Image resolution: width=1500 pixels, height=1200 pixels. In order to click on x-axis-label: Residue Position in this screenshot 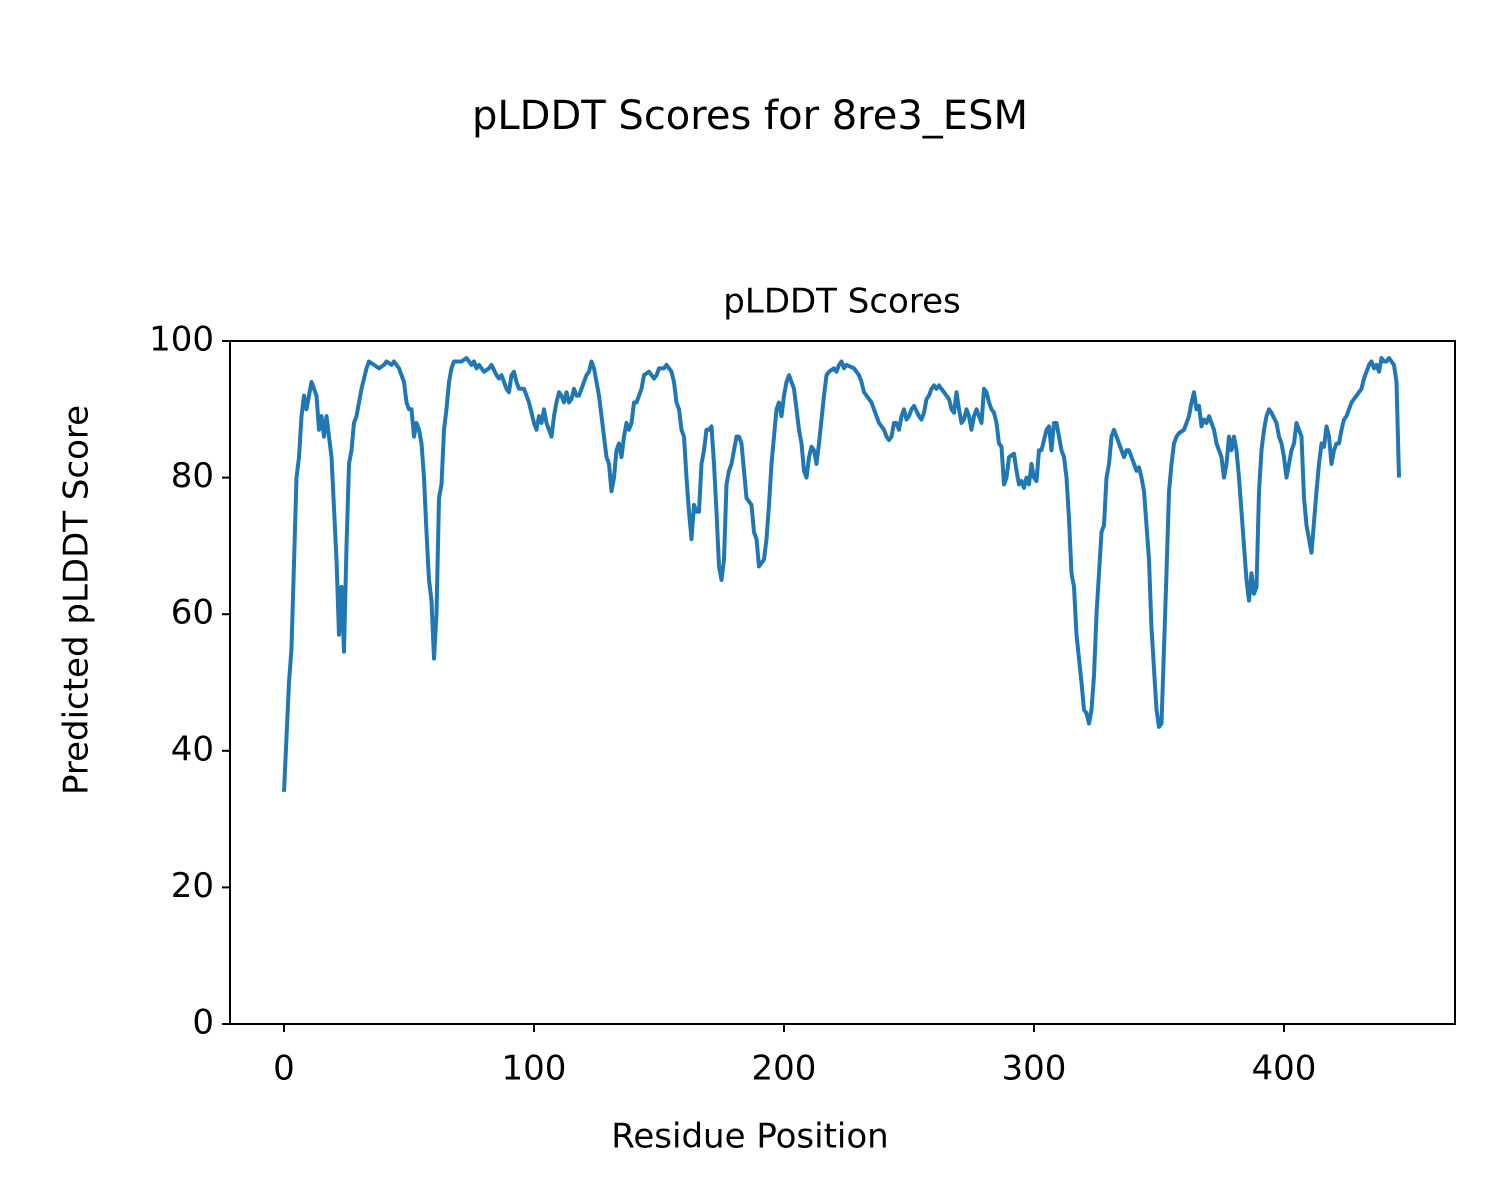, I will do `click(749, 1137)`.